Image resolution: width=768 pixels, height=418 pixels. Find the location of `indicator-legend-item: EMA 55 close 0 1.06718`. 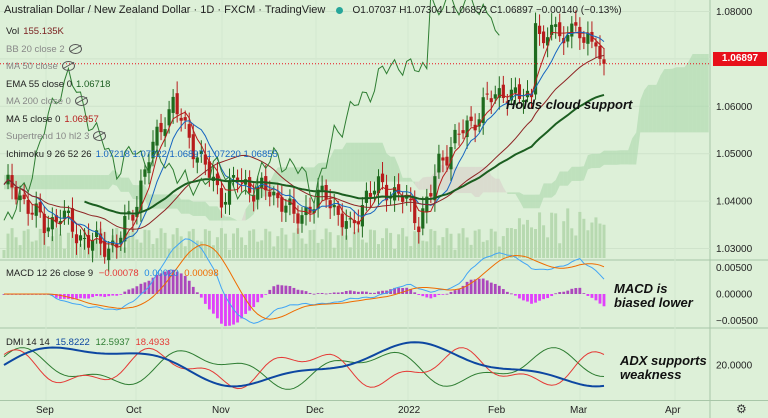

indicator-legend-item: EMA 55 close 0 1.06718 is located at coordinates (58, 84).